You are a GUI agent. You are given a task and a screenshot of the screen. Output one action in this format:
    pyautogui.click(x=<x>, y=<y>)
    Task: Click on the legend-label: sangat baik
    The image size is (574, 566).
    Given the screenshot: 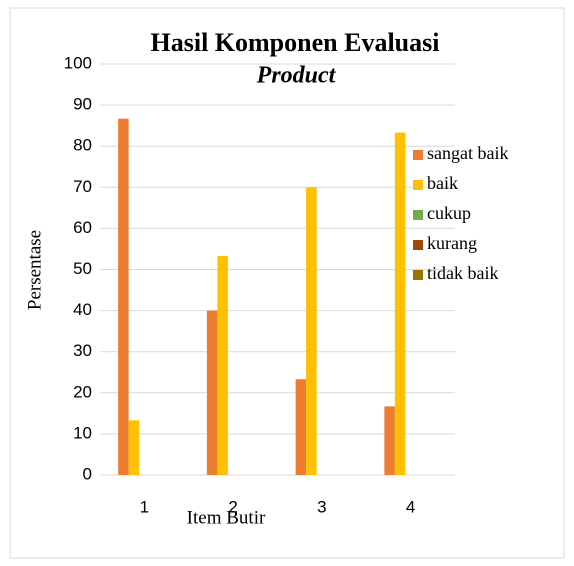 What is the action you would take?
    pyautogui.click(x=467, y=153)
    